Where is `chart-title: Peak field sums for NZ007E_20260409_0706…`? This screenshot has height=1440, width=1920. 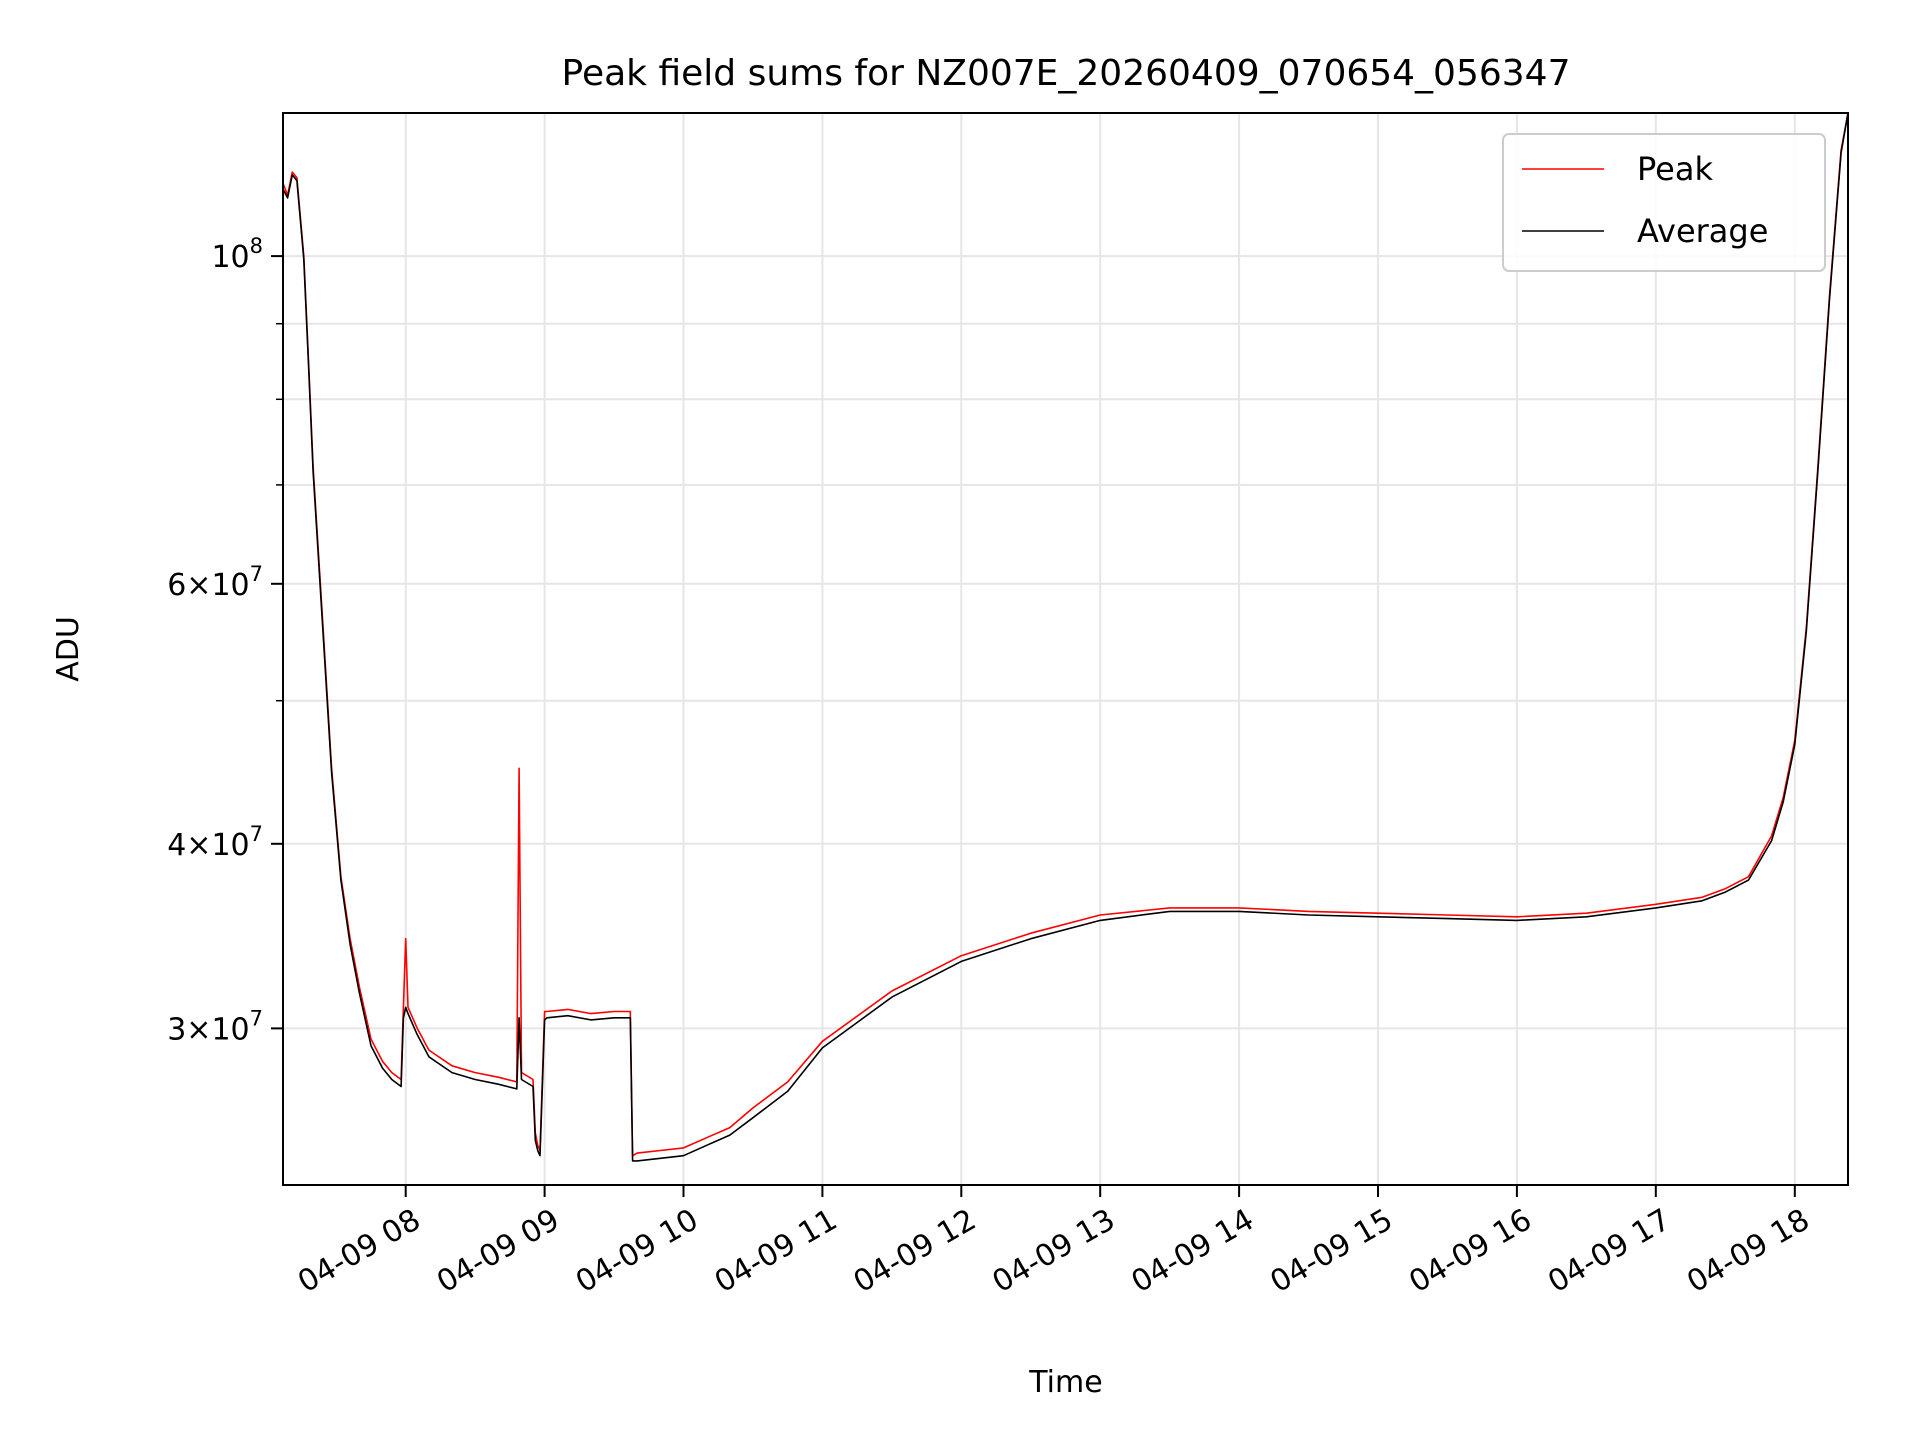
chart-title: Peak field sums for NZ007E_20260409_0706… is located at coordinates (1066, 73).